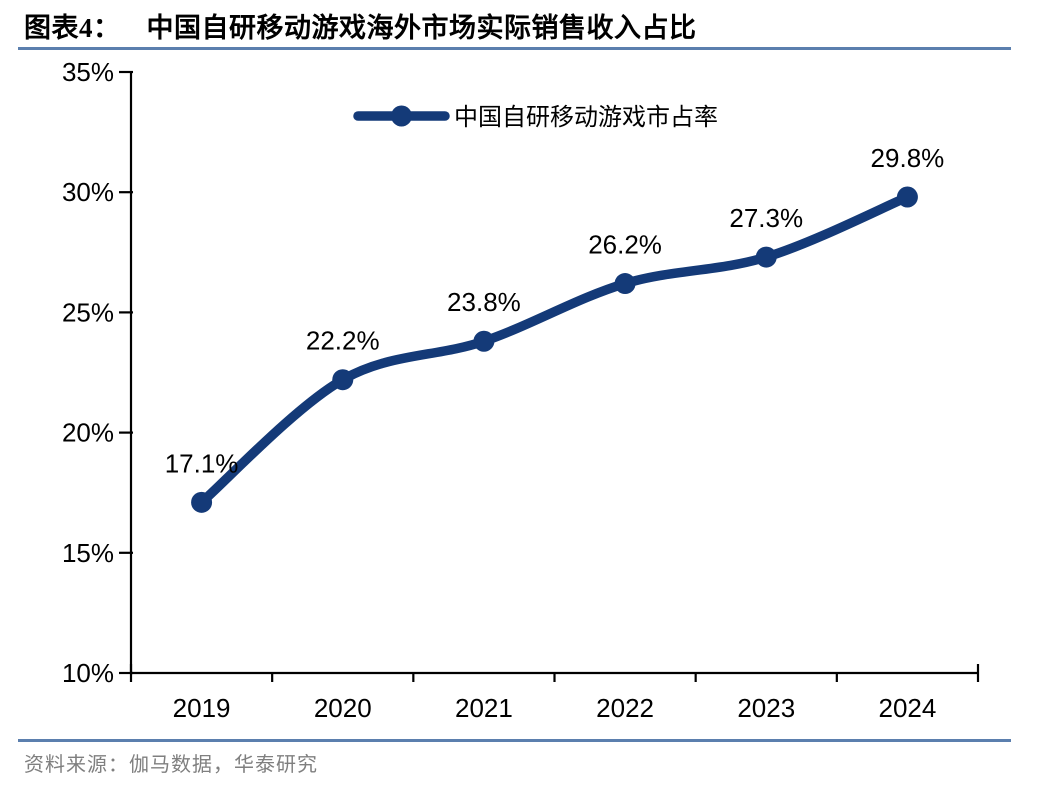 The height and width of the screenshot is (792, 1040). Describe the element at coordinates (625, 708) in the screenshot. I see `x-axis-tick-label: 2022` at that location.